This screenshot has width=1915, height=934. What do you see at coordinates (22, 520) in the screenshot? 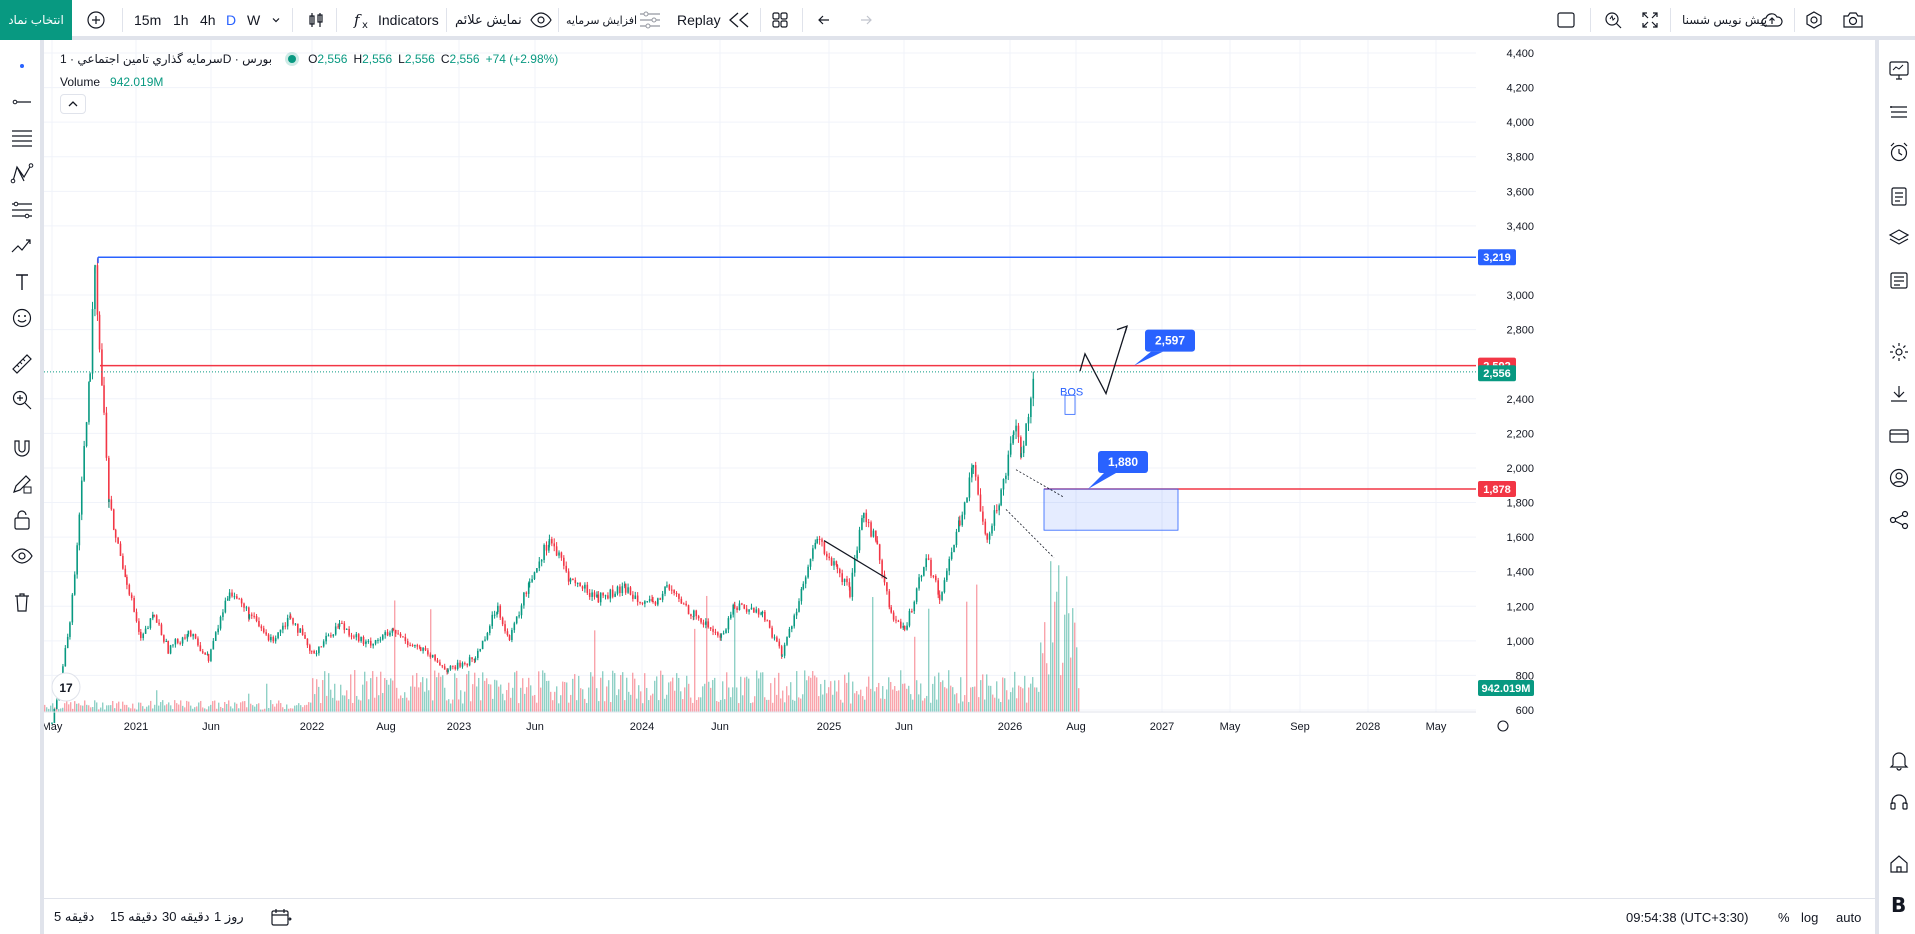
I see `lock-icon` at bounding box center [22, 520].